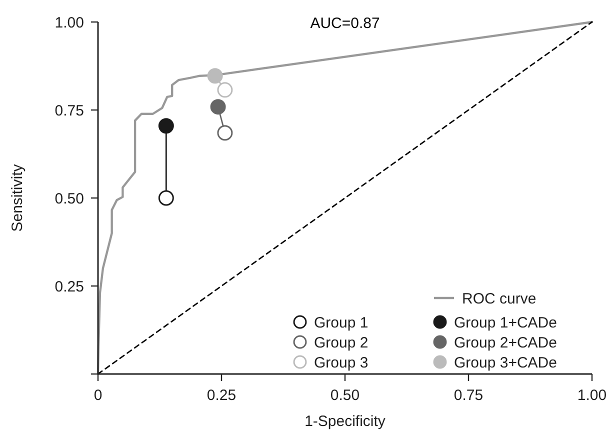 The image size is (616, 442). Describe the element at coordinates (505, 323) in the screenshot. I see `legend-label: Group 1+CADe` at that location.